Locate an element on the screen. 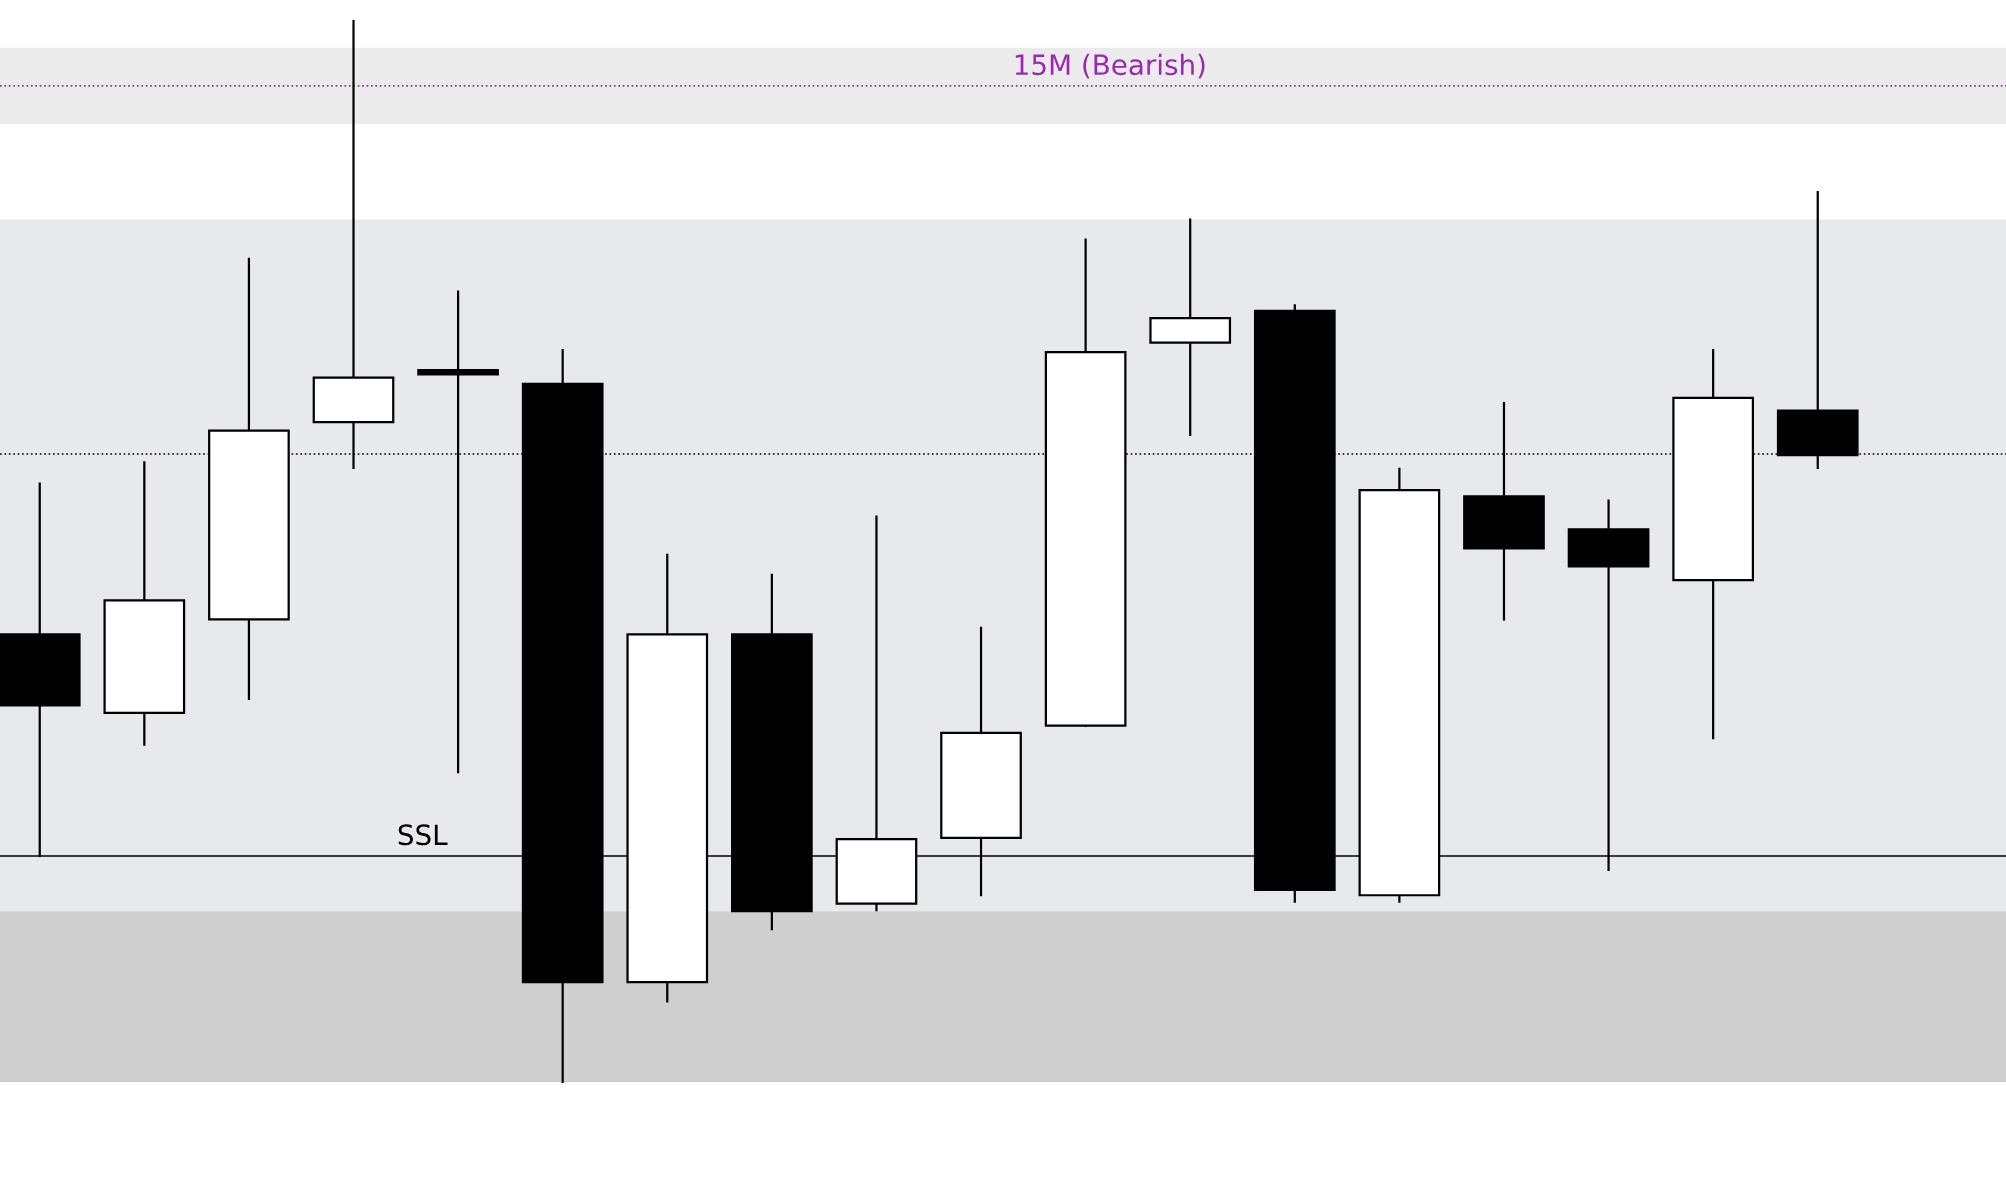 This screenshot has height=1188, width=2006. ref-line-label: SSL is located at coordinates (423, 835).